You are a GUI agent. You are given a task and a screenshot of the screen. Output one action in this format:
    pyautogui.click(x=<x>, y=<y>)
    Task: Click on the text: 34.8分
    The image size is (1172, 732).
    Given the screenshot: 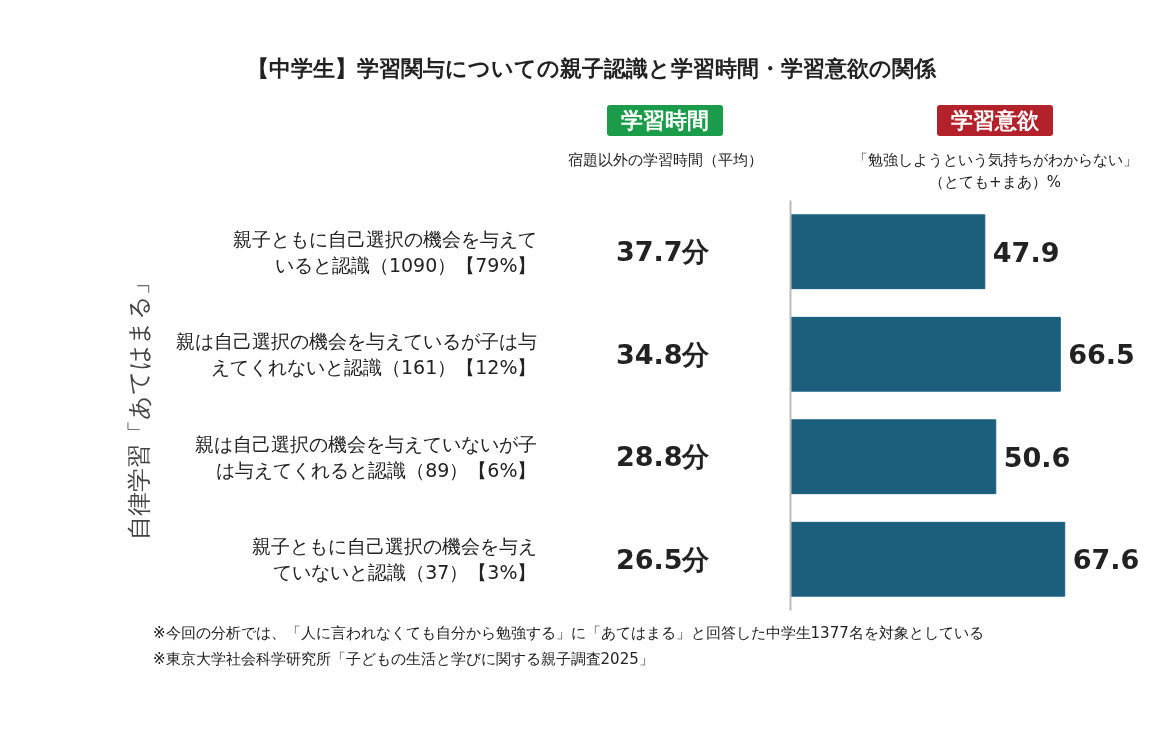 What is the action you would take?
    pyautogui.click(x=663, y=354)
    